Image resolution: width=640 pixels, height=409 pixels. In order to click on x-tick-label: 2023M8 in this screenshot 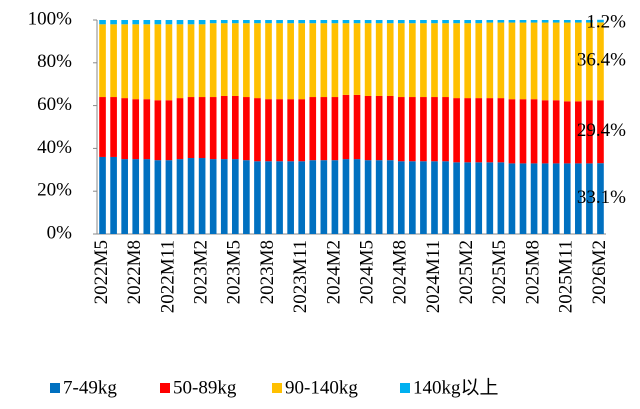, I will do `click(267, 272)`.